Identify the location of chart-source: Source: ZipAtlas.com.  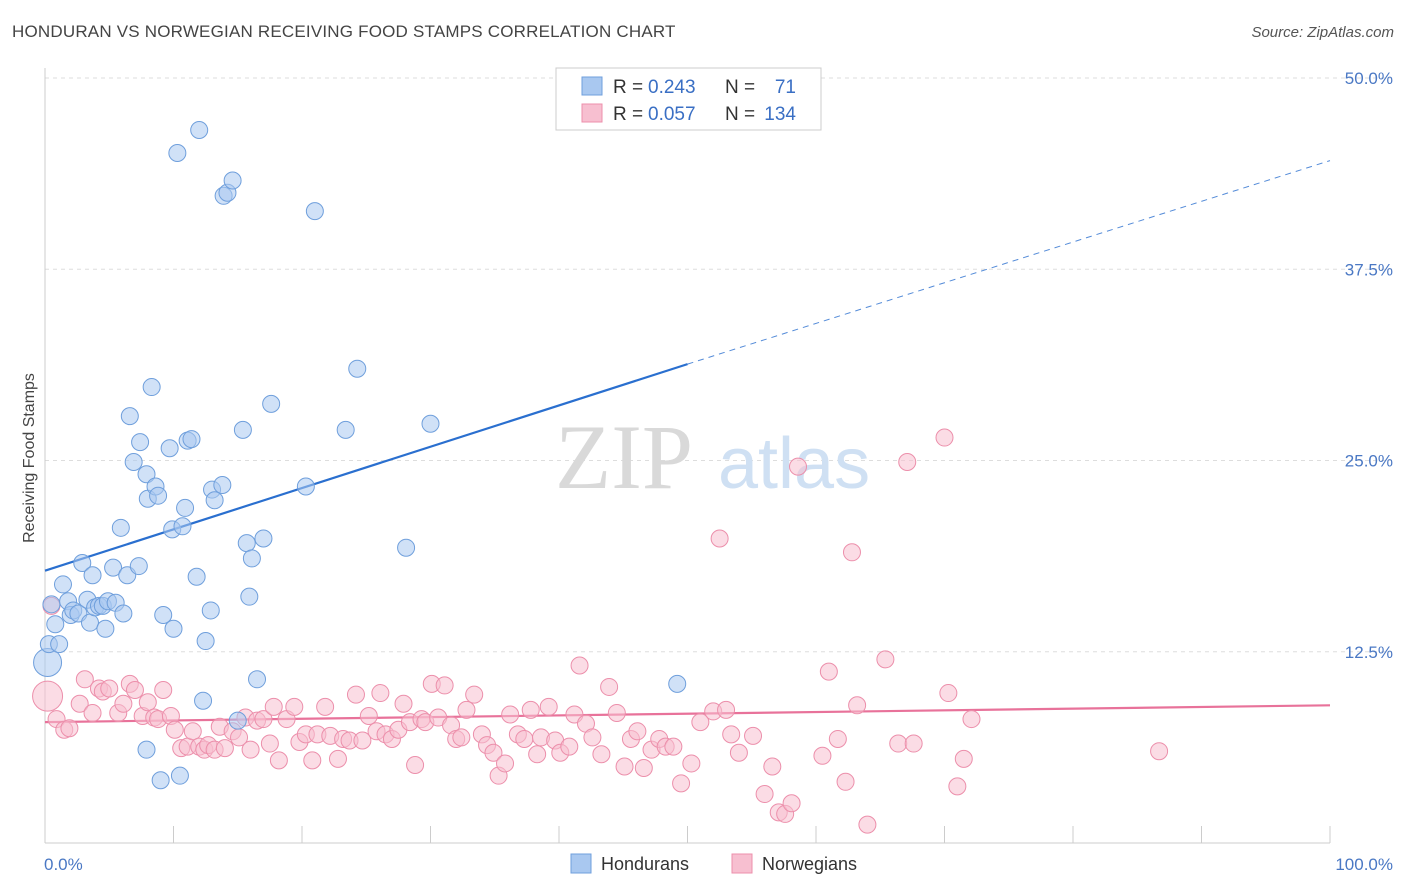
(1322, 32).